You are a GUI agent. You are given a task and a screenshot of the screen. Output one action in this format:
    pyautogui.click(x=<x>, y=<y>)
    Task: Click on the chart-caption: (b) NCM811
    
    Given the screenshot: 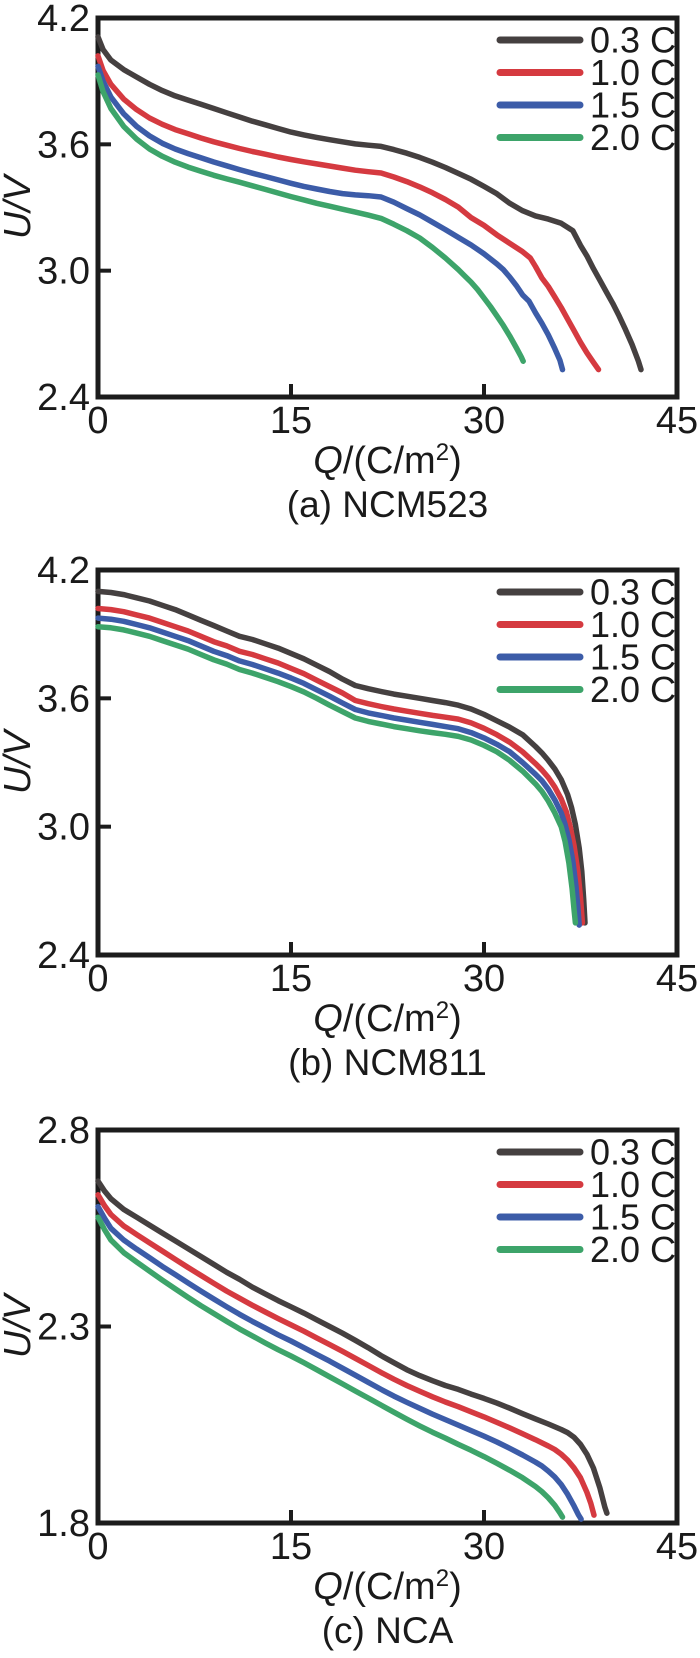 What is the action you would take?
    pyautogui.click(x=387, y=1062)
    